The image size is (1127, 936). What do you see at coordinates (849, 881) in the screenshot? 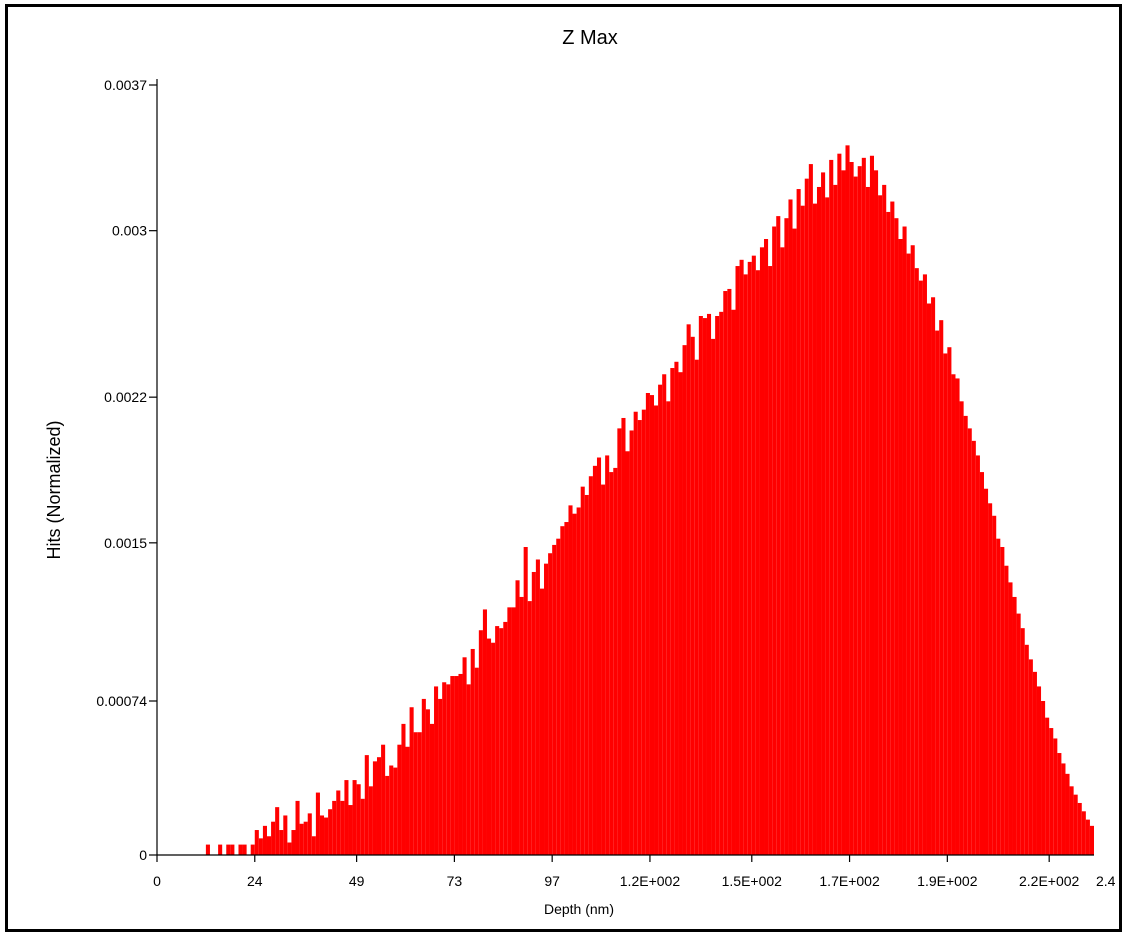
I see `x-tick-label: 1.7E+002` at bounding box center [849, 881].